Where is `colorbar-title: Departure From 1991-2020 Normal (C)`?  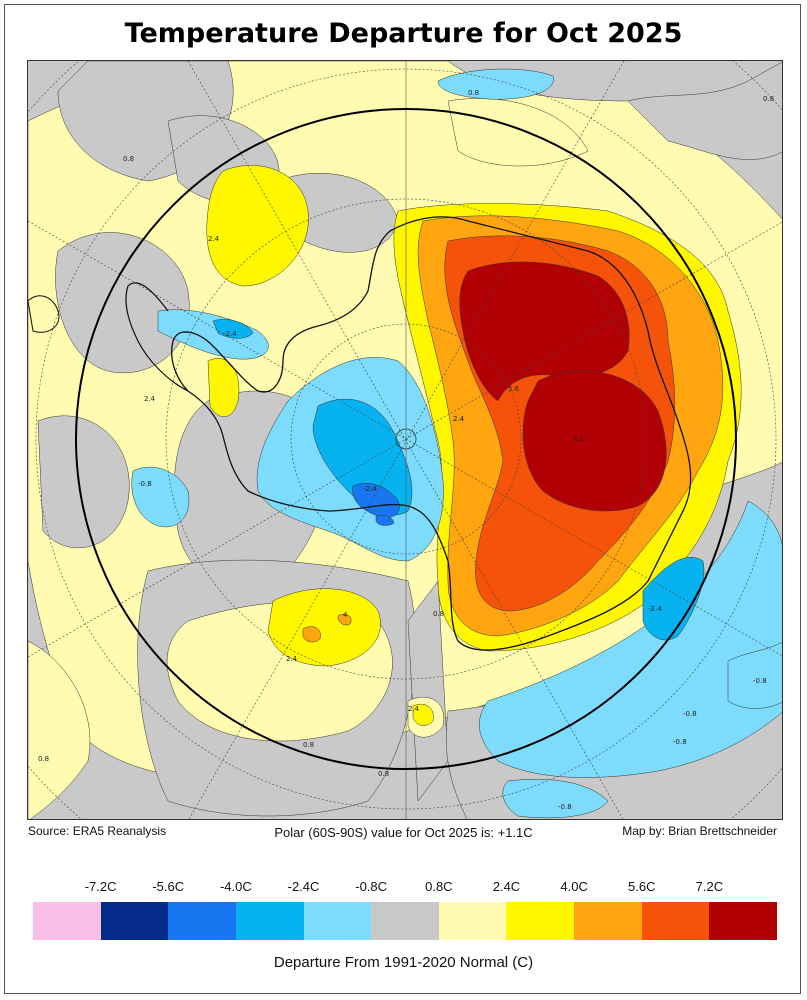
colorbar-title: Departure From 1991-2020 Normal (C) is located at coordinates (403, 962).